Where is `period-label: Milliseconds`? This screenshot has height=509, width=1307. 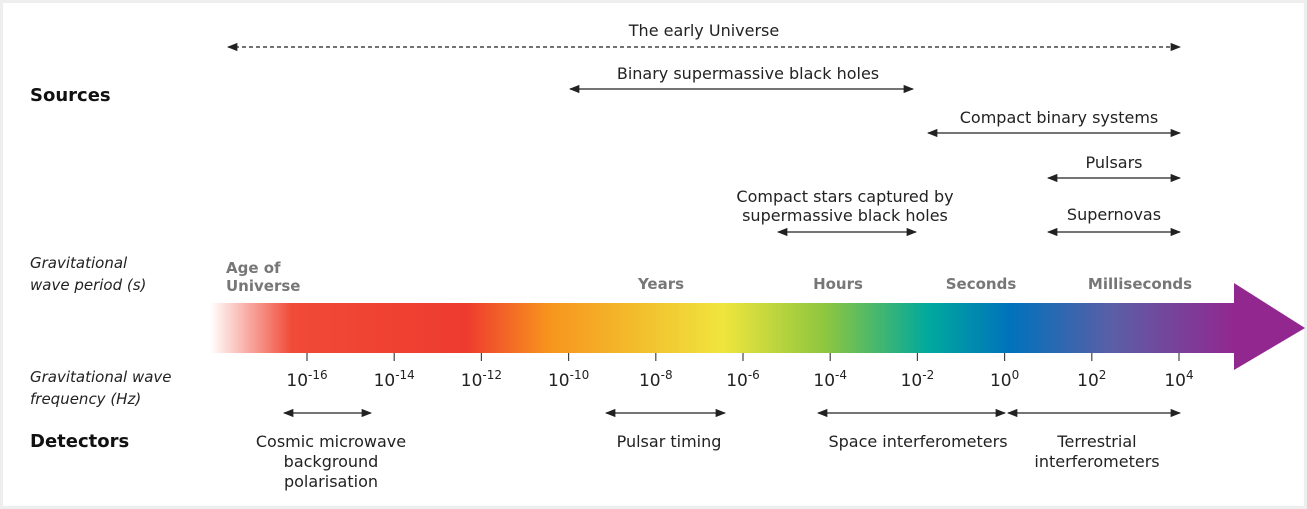
period-label: Milliseconds is located at coordinates (1140, 284).